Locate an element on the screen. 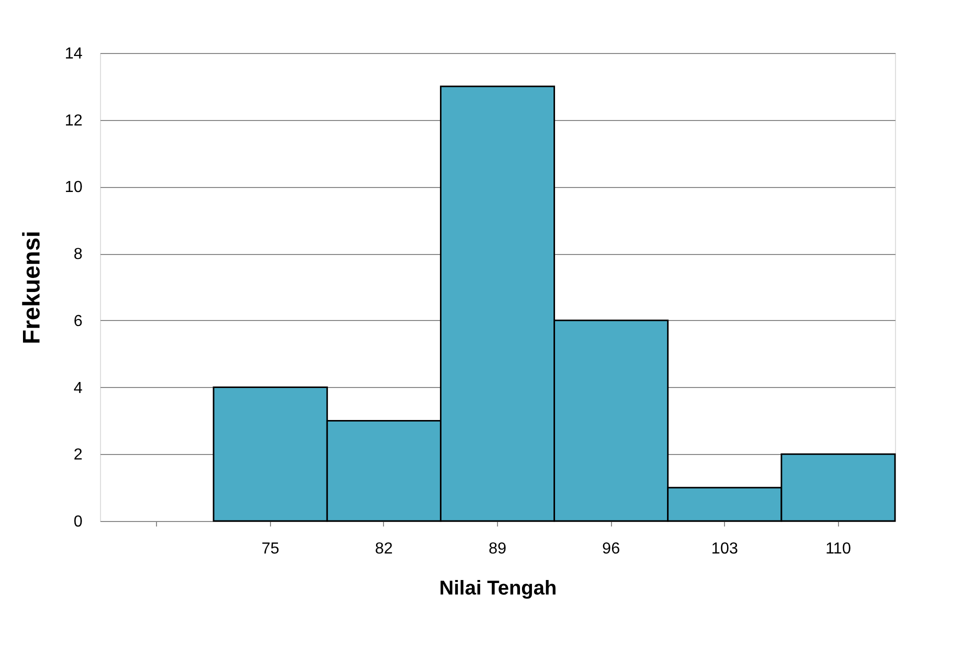  y-tick-label: 0 is located at coordinates (78, 522).